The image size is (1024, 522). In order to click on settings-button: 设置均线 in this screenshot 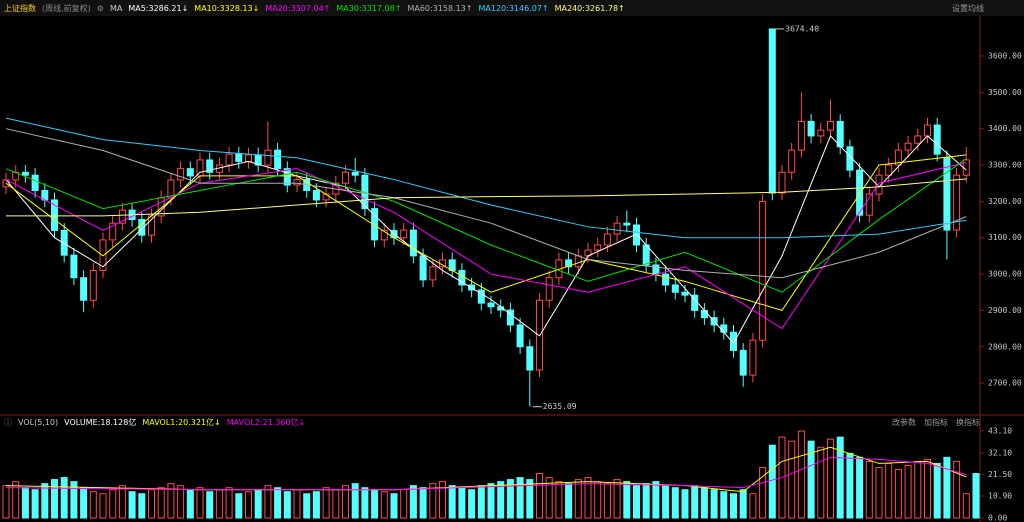, I will do `click(968, 8)`.